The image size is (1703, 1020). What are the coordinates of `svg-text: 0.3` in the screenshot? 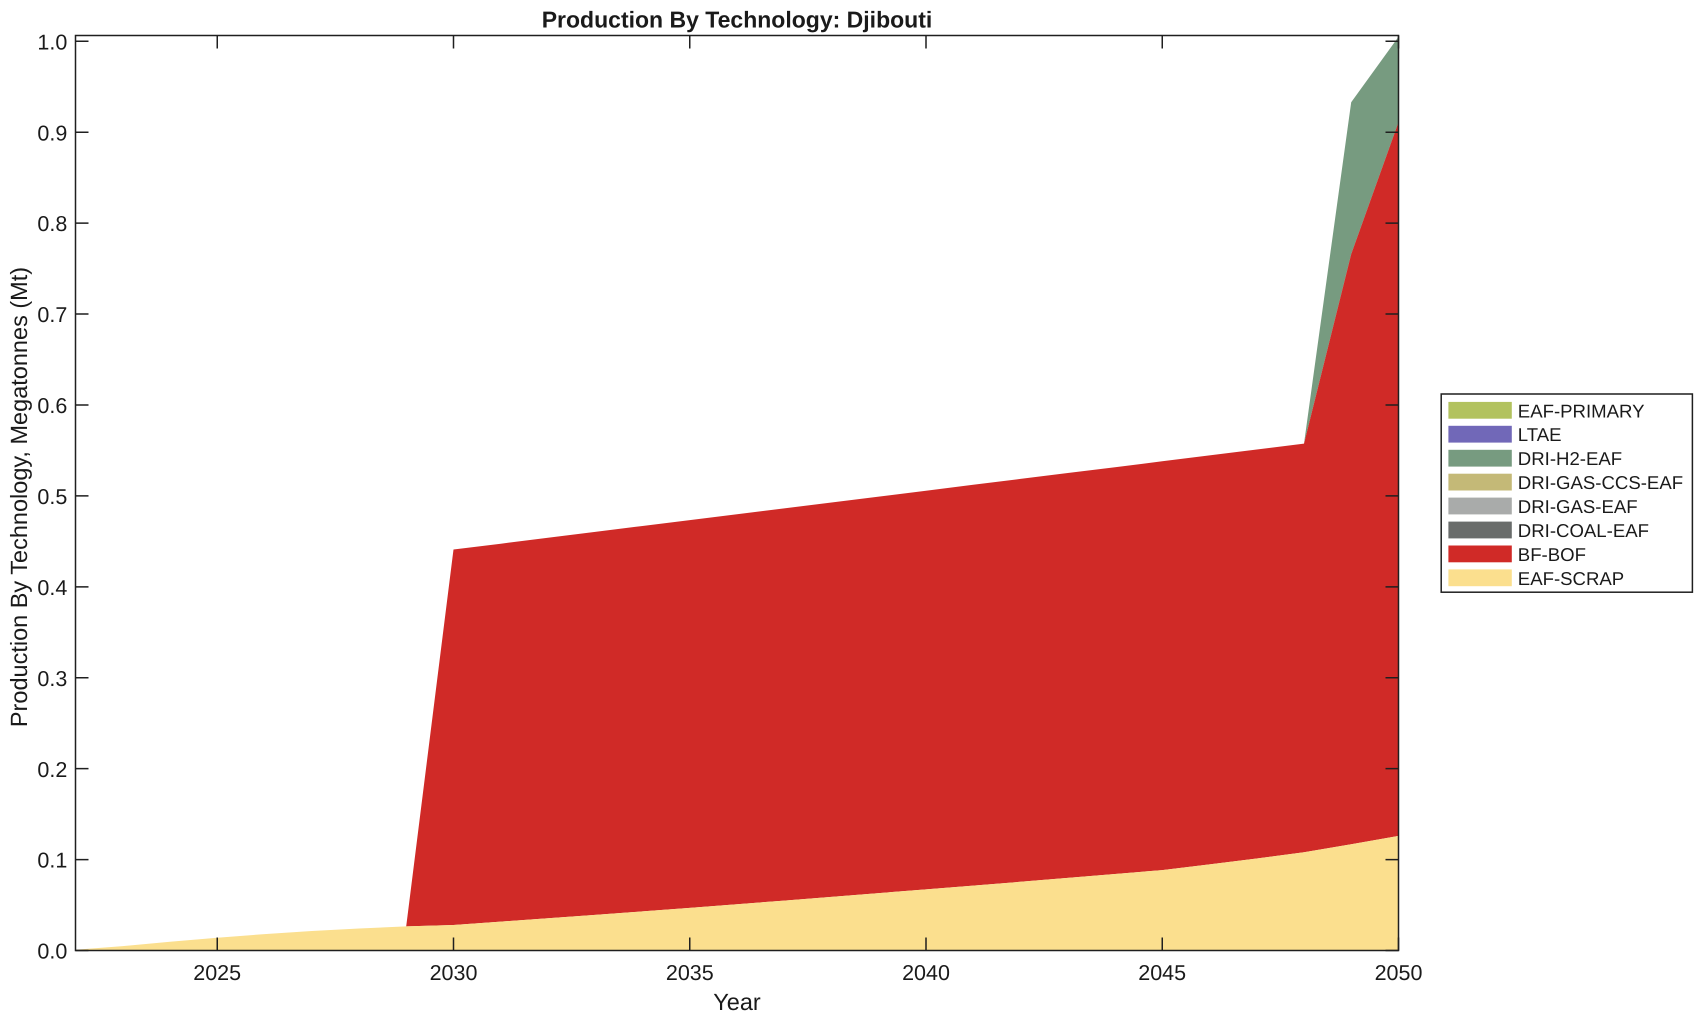 It's located at (52, 679).